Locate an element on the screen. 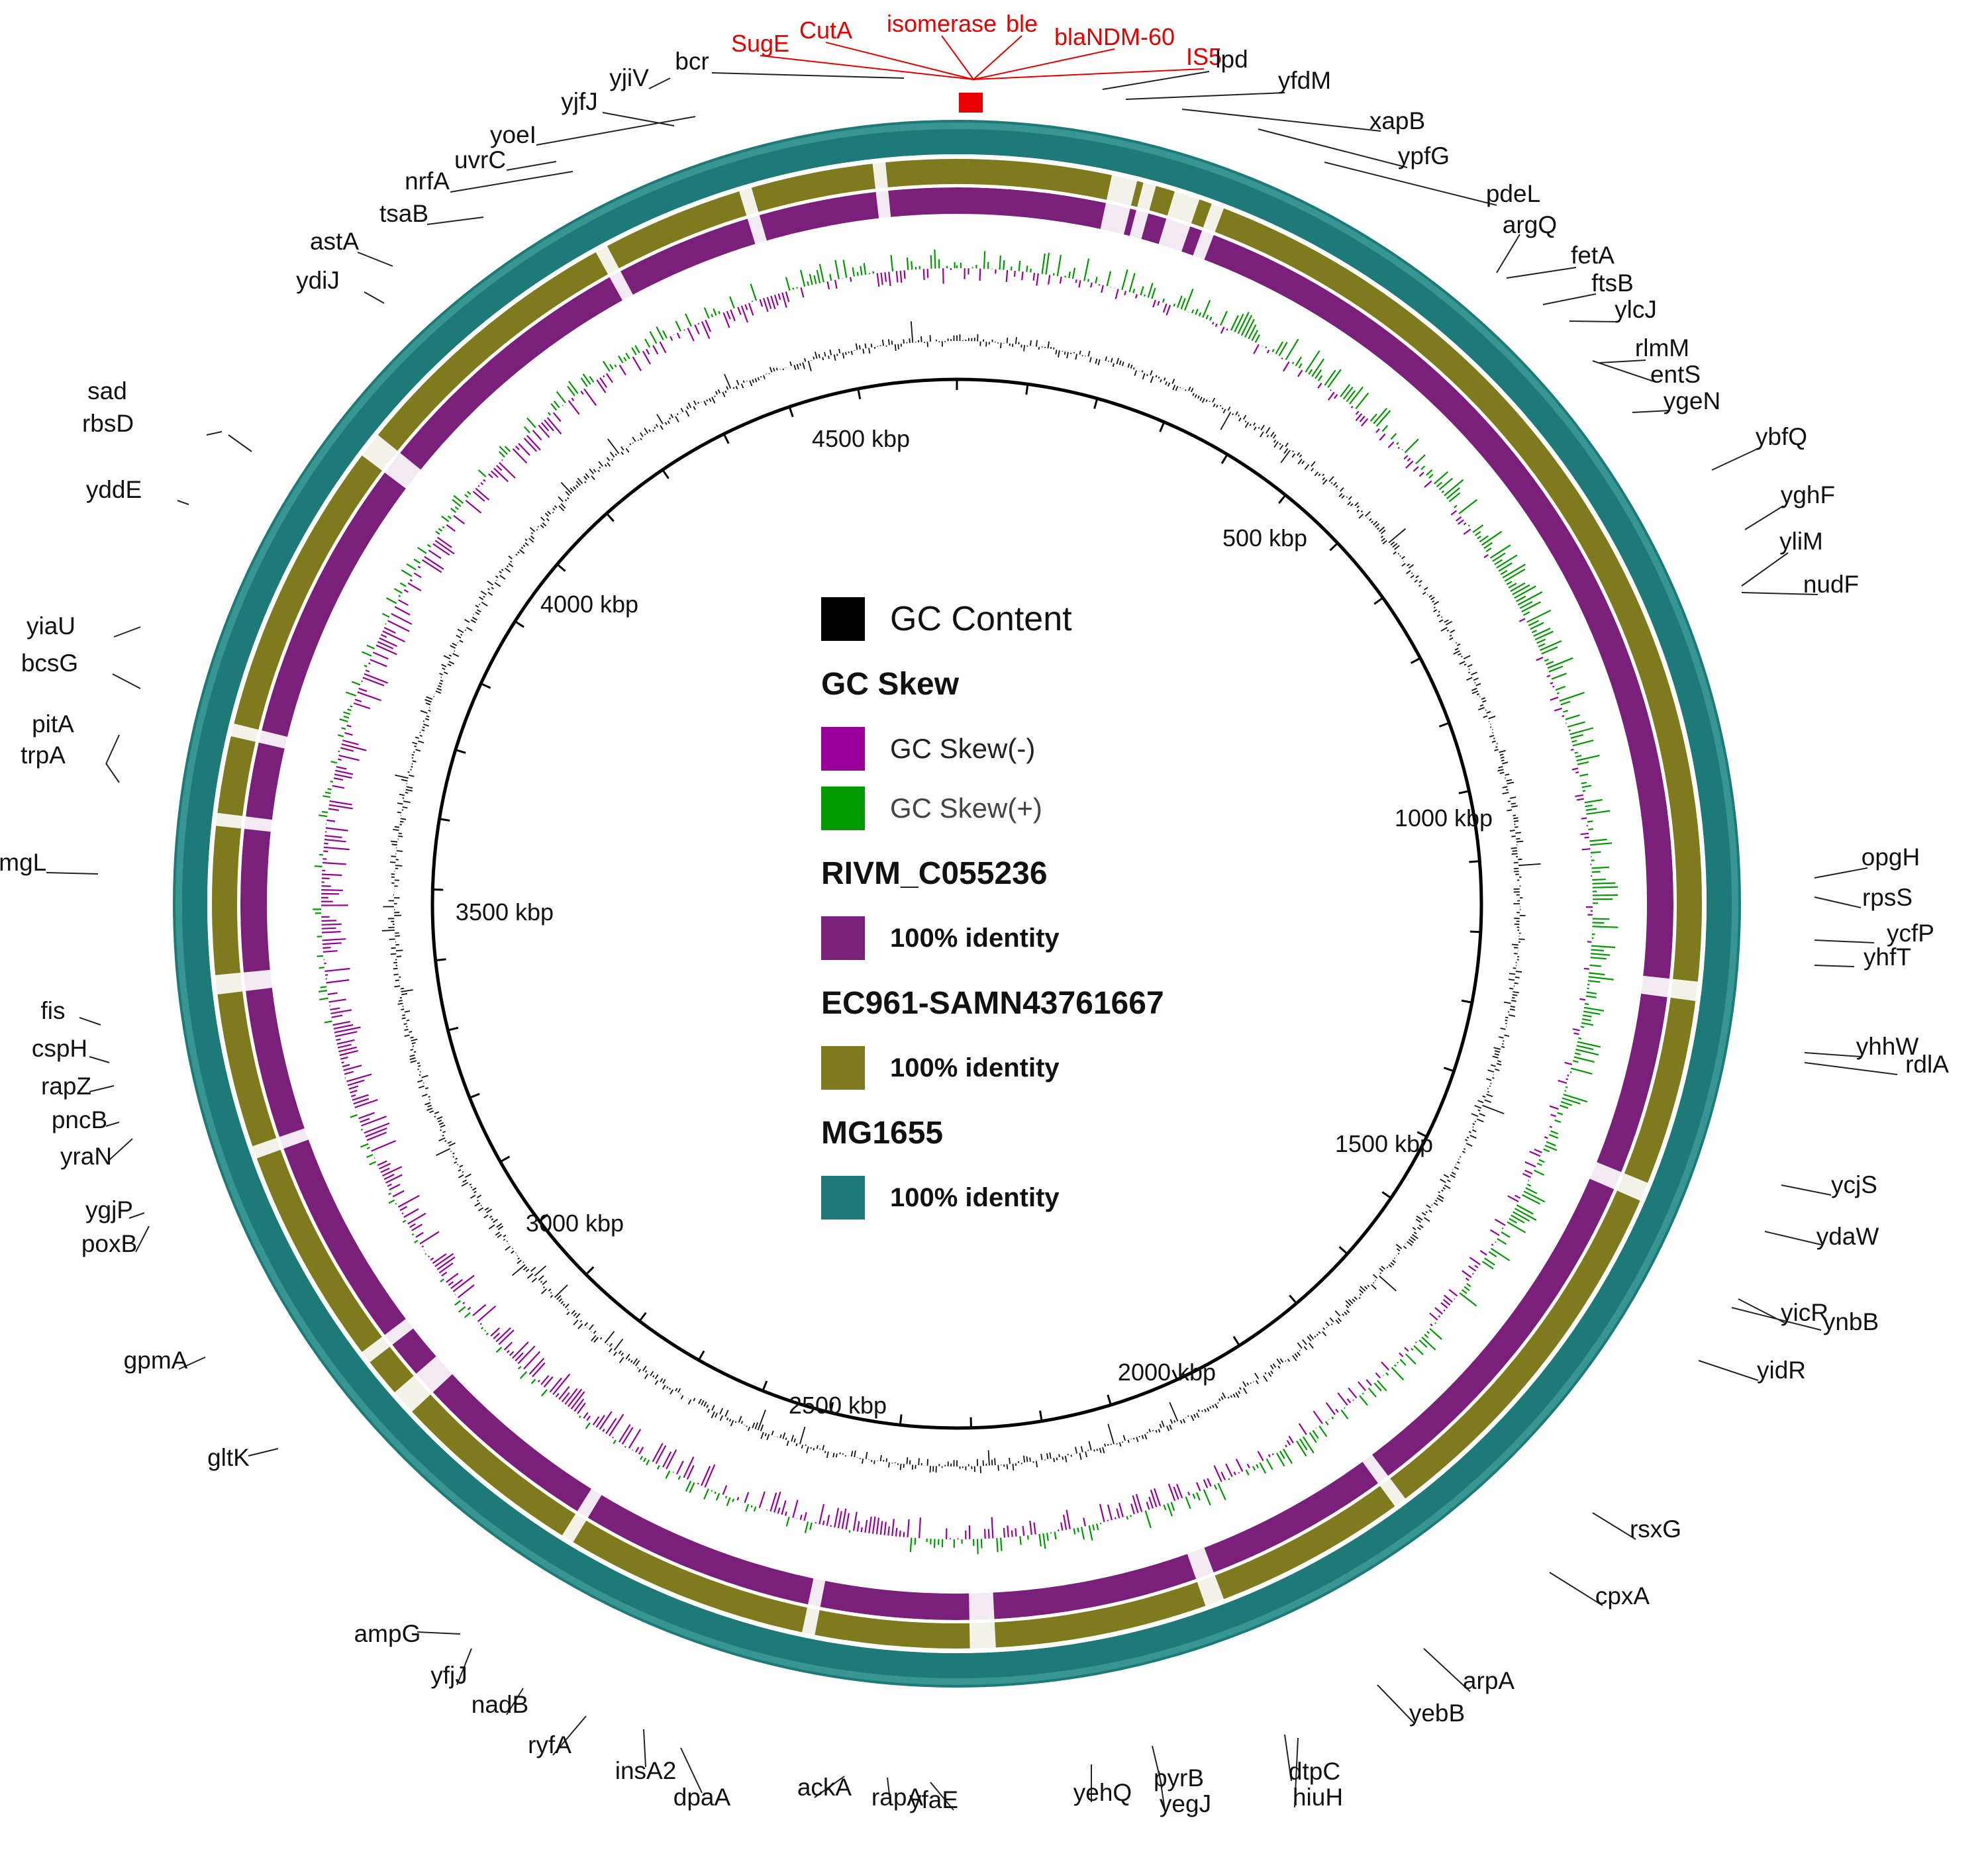 This screenshot has width=1988, height=1869. gene-label: yhhW is located at coordinates (1887, 1046).